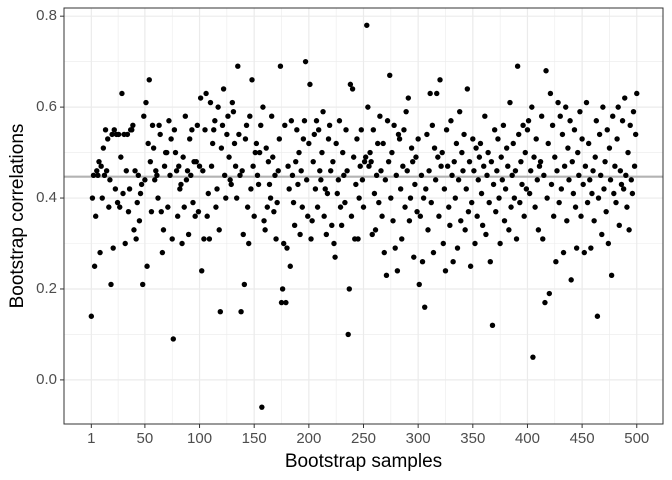 The width and height of the screenshot is (672, 480). What do you see at coordinates (472, 438) in the screenshot?
I see `x-tick-label: 350` at bounding box center [472, 438].